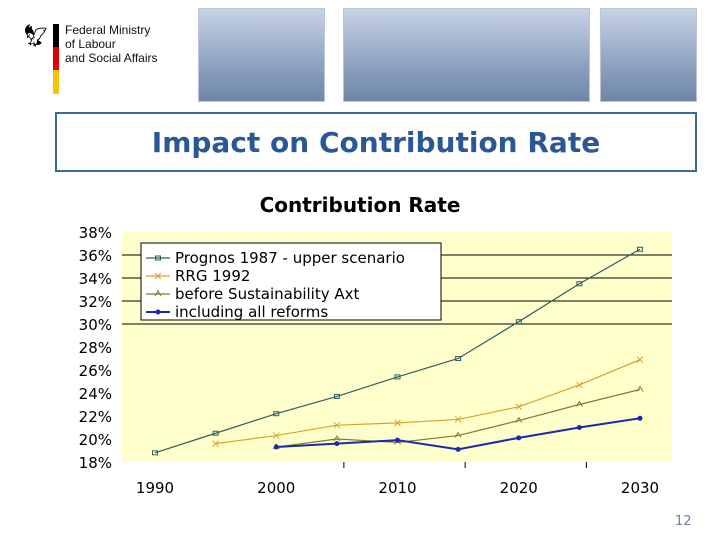 The width and height of the screenshot is (720, 540). What do you see at coordinates (36, 36) in the screenshot?
I see `federal-eagle-icon: 🦅︎` at bounding box center [36, 36].